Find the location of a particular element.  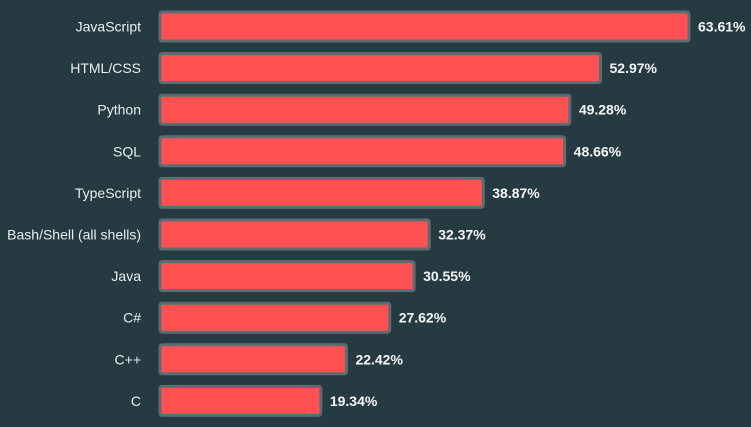

category-label: Java is located at coordinates (126, 276).